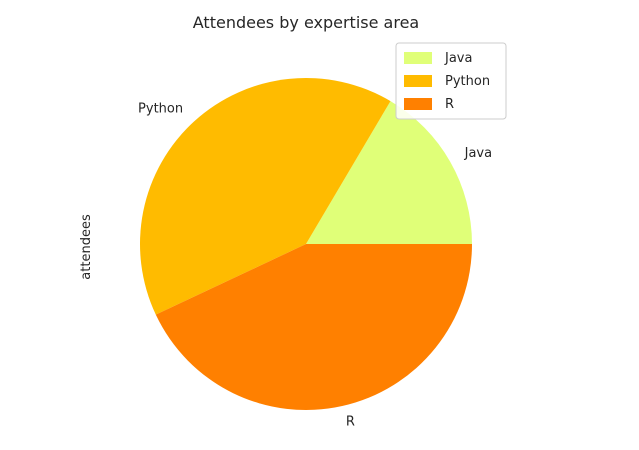  I want to click on legend-label-r: R, so click(449, 104).